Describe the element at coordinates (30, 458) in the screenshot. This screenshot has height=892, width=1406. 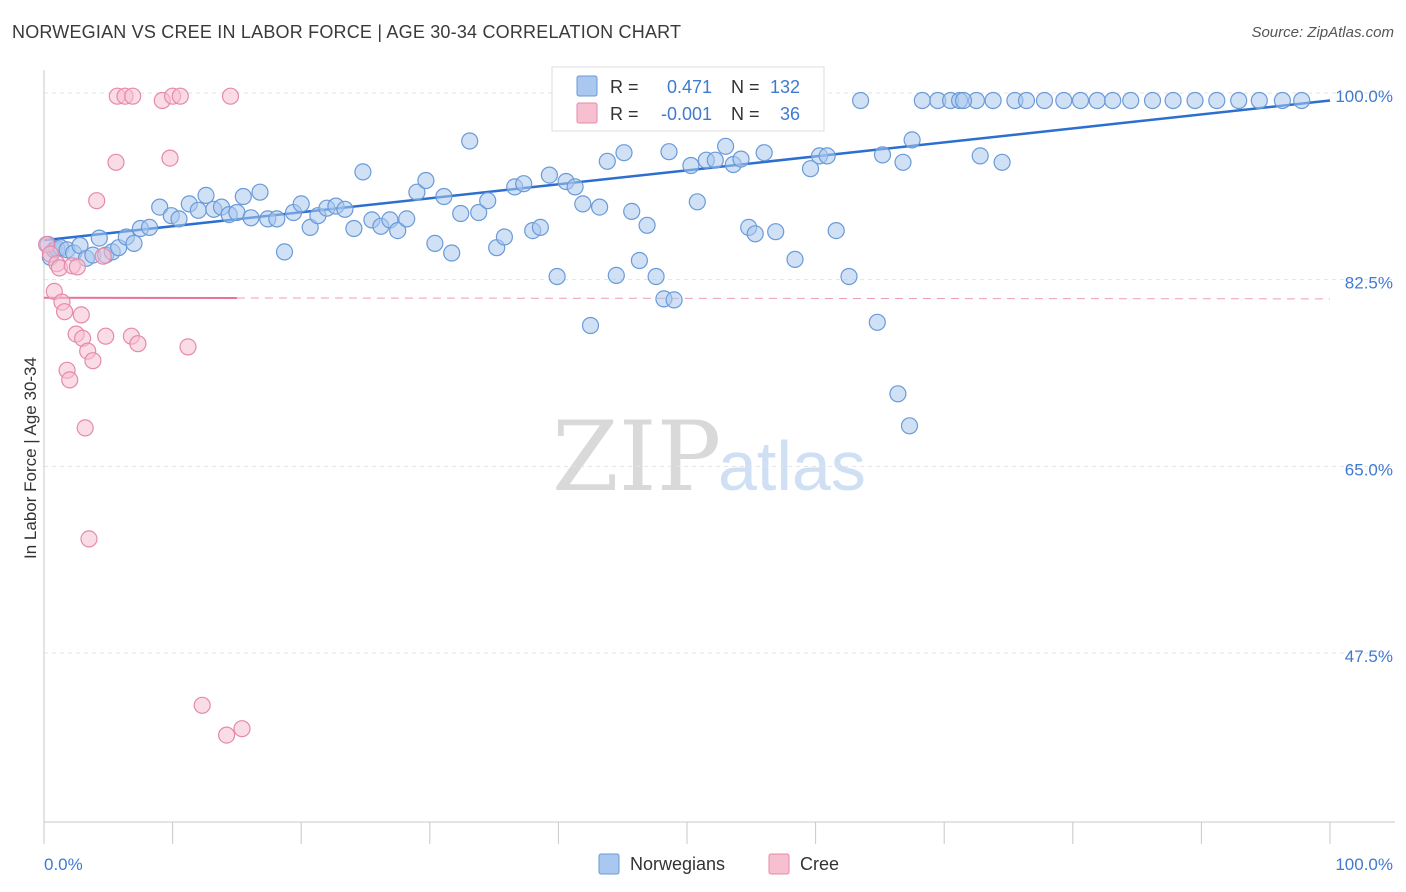
I see `y-axis-label: In Labor Force | Age 30-34` at that location.